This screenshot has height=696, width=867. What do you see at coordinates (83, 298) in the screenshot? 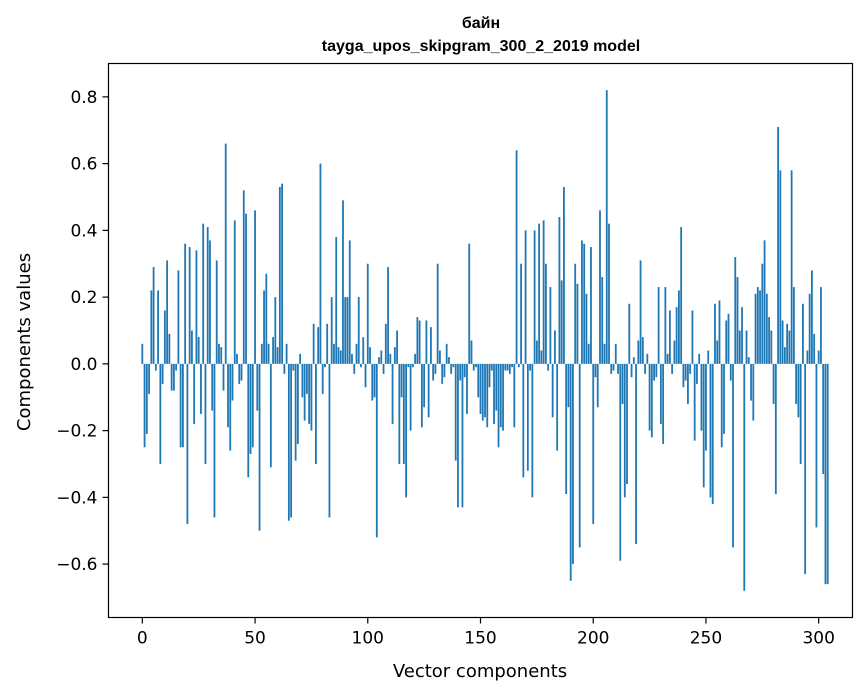
I see `y-tick-label: 0.2` at bounding box center [83, 298].